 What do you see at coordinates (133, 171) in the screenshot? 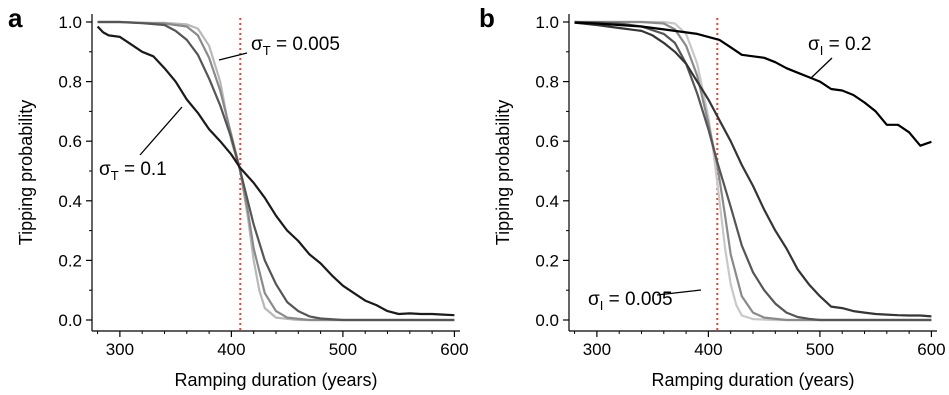
I see `annotation-label: σT = 0.1` at bounding box center [133, 171].